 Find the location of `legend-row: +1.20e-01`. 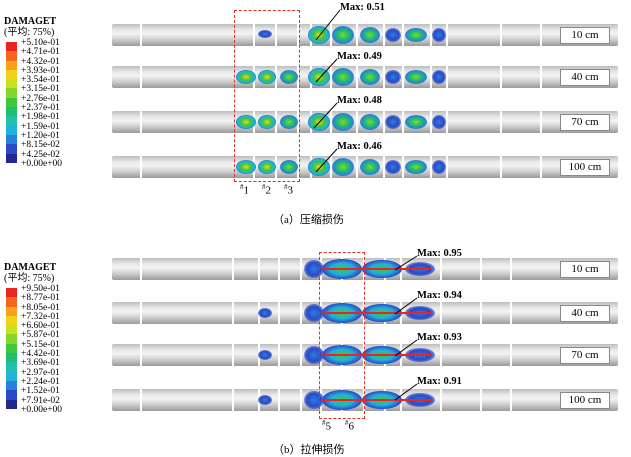

legend-row: +1.20e-01 is located at coordinates (56, 138).